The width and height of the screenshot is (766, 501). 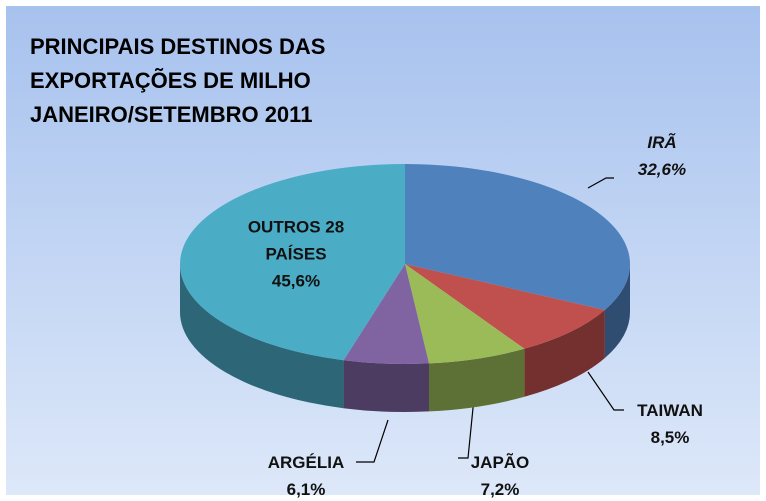 What do you see at coordinates (670, 410) in the screenshot?
I see `category-label: TAIWAN` at bounding box center [670, 410].